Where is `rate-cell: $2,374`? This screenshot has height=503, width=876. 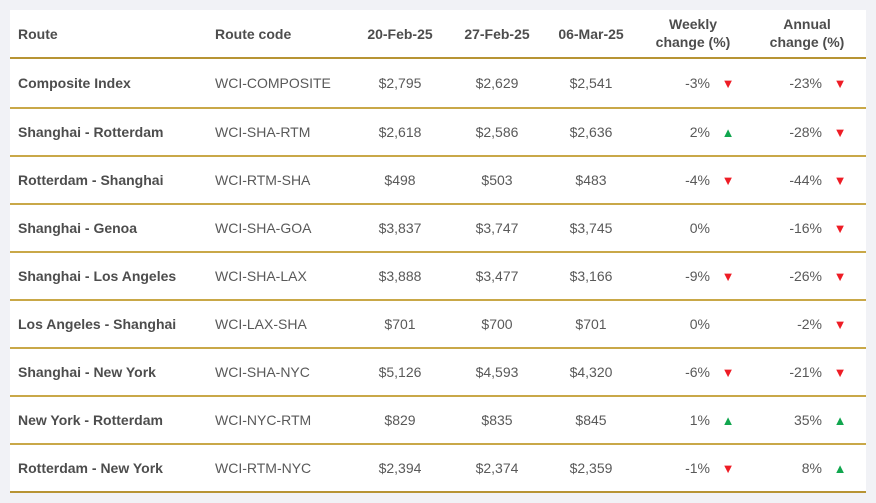 rate-cell: $2,374 is located at coordinates (497, 468).